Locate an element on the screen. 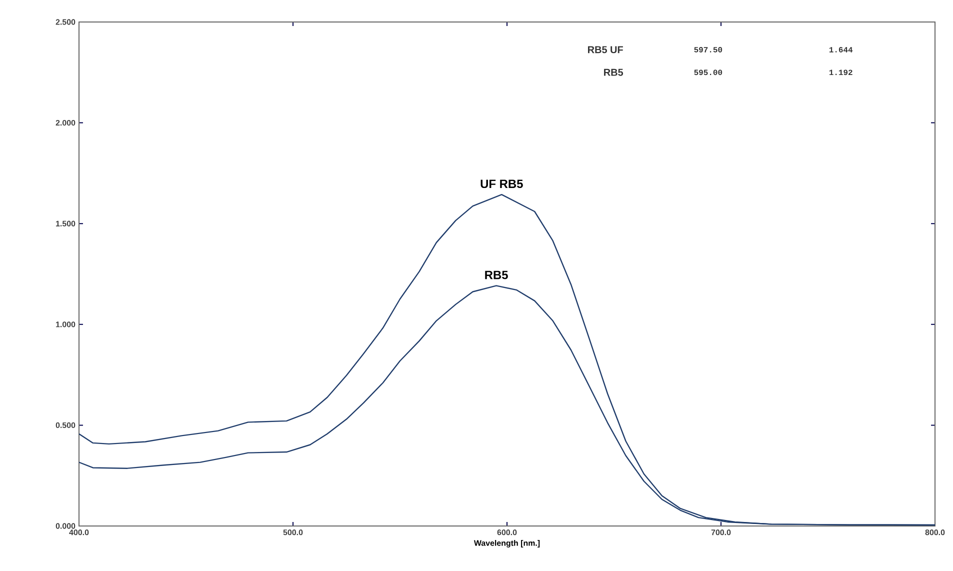 This screenshot has width=953, height=571. annotation: RB5 is located at coordinates (614, 72).